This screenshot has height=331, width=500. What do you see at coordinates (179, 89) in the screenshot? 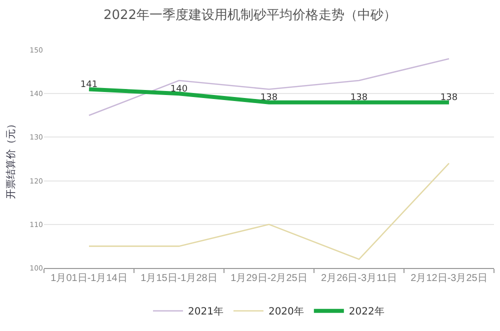
I see `data-label: 140` at bounding box center [179, 89].